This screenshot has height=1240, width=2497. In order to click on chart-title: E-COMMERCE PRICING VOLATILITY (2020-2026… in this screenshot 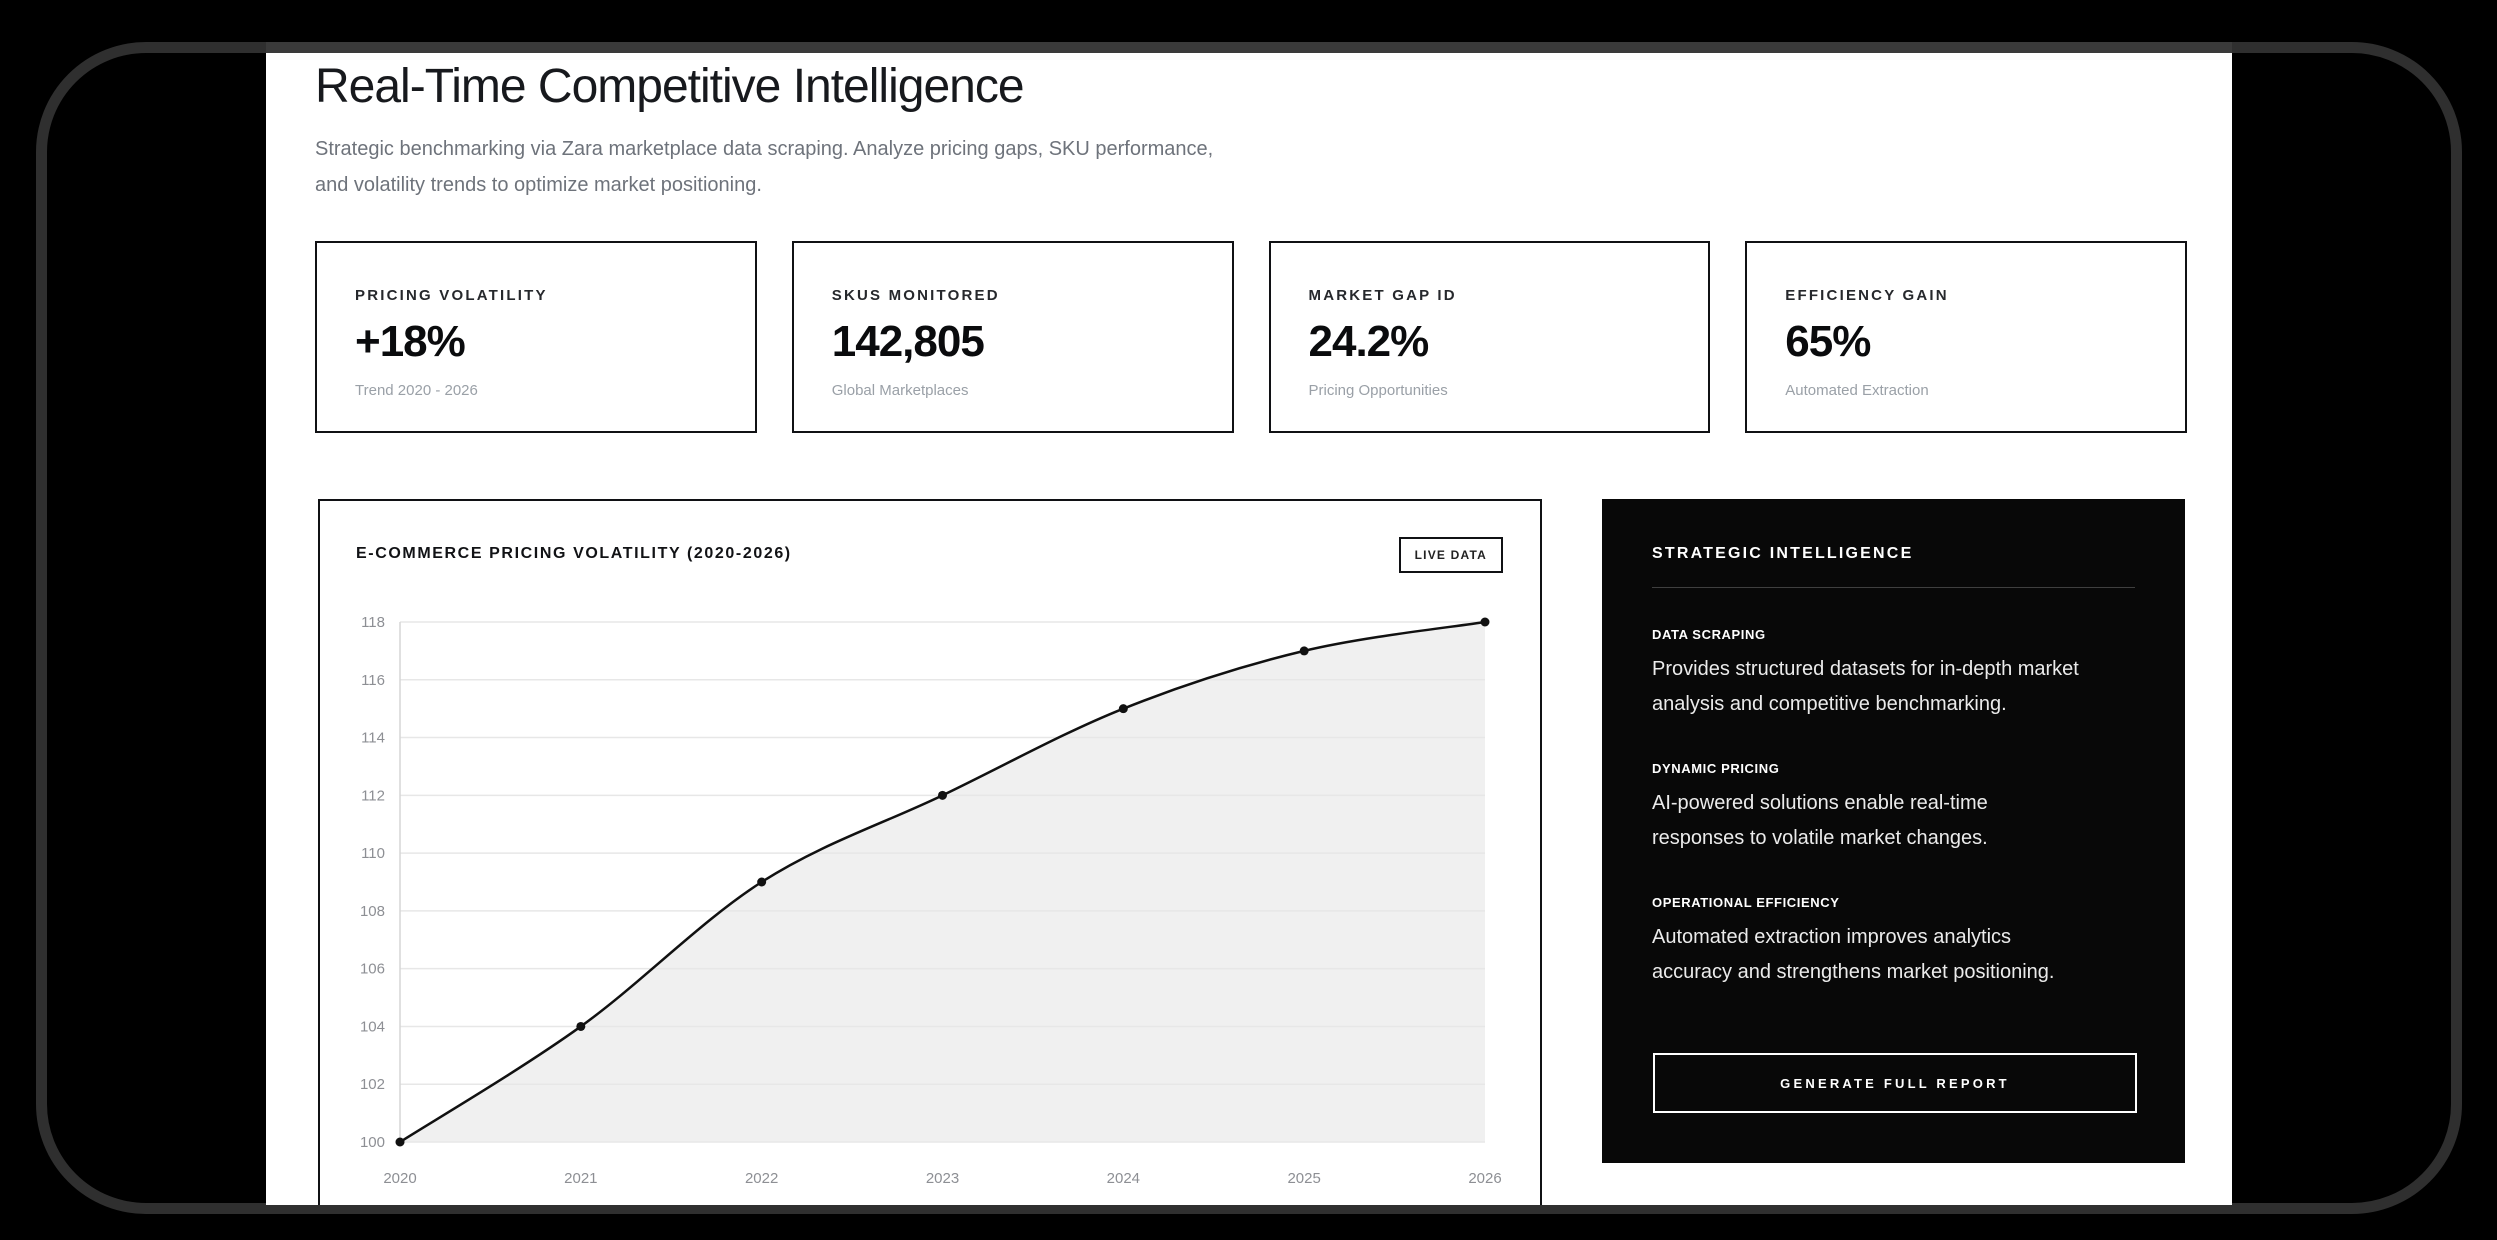, I will do `click(574, 553)`.